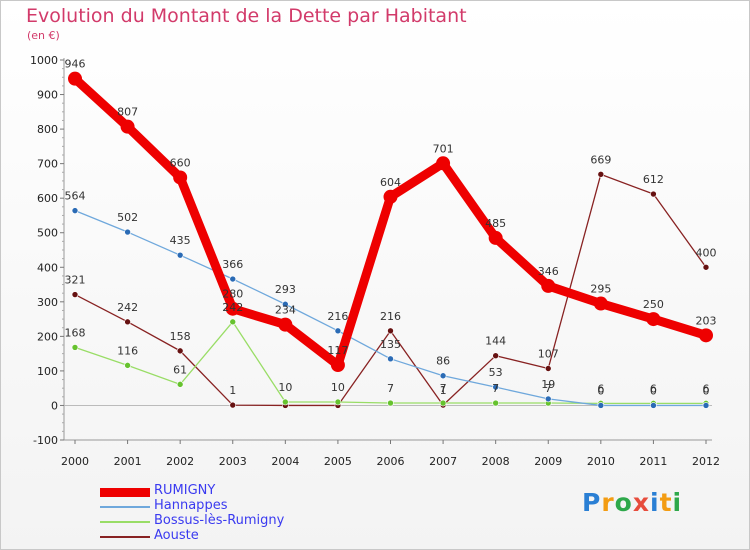  I want to click on data-label-rumigny: 660, so click(180, 162).